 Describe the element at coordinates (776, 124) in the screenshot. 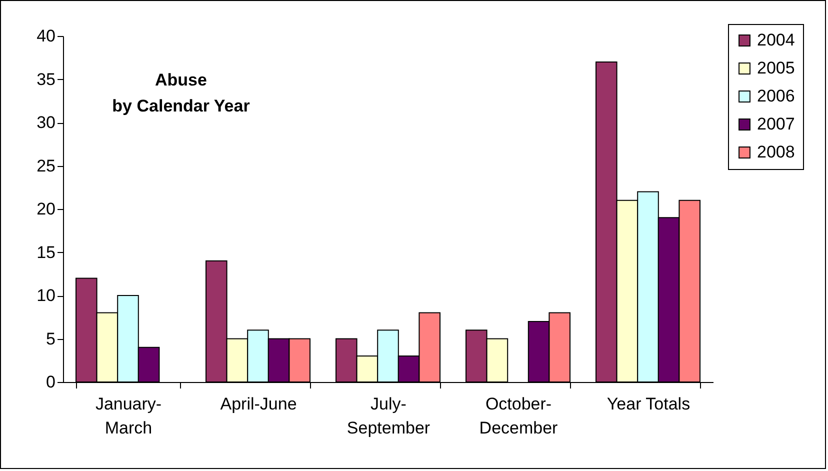

I see `legend-label: 2007` at that location.